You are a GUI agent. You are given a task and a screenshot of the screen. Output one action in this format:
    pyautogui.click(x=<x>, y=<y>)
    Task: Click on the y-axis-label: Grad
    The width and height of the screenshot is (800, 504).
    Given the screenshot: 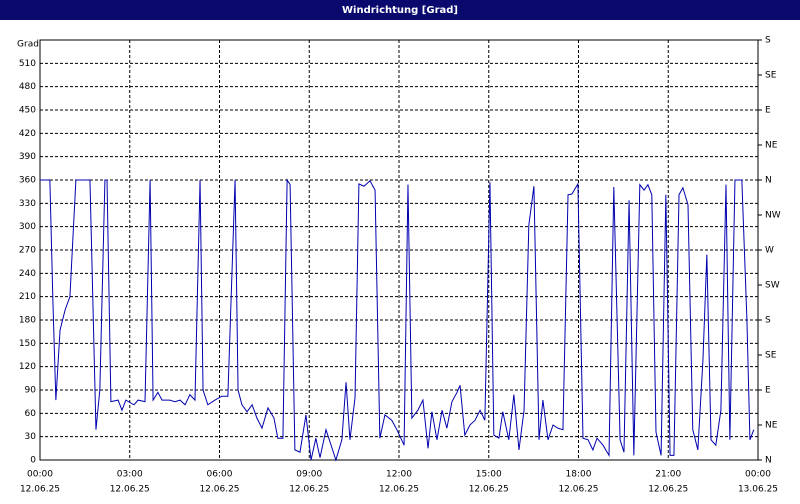 What is the action you would take?
    pyautogui.click(x=28, y=45)
    